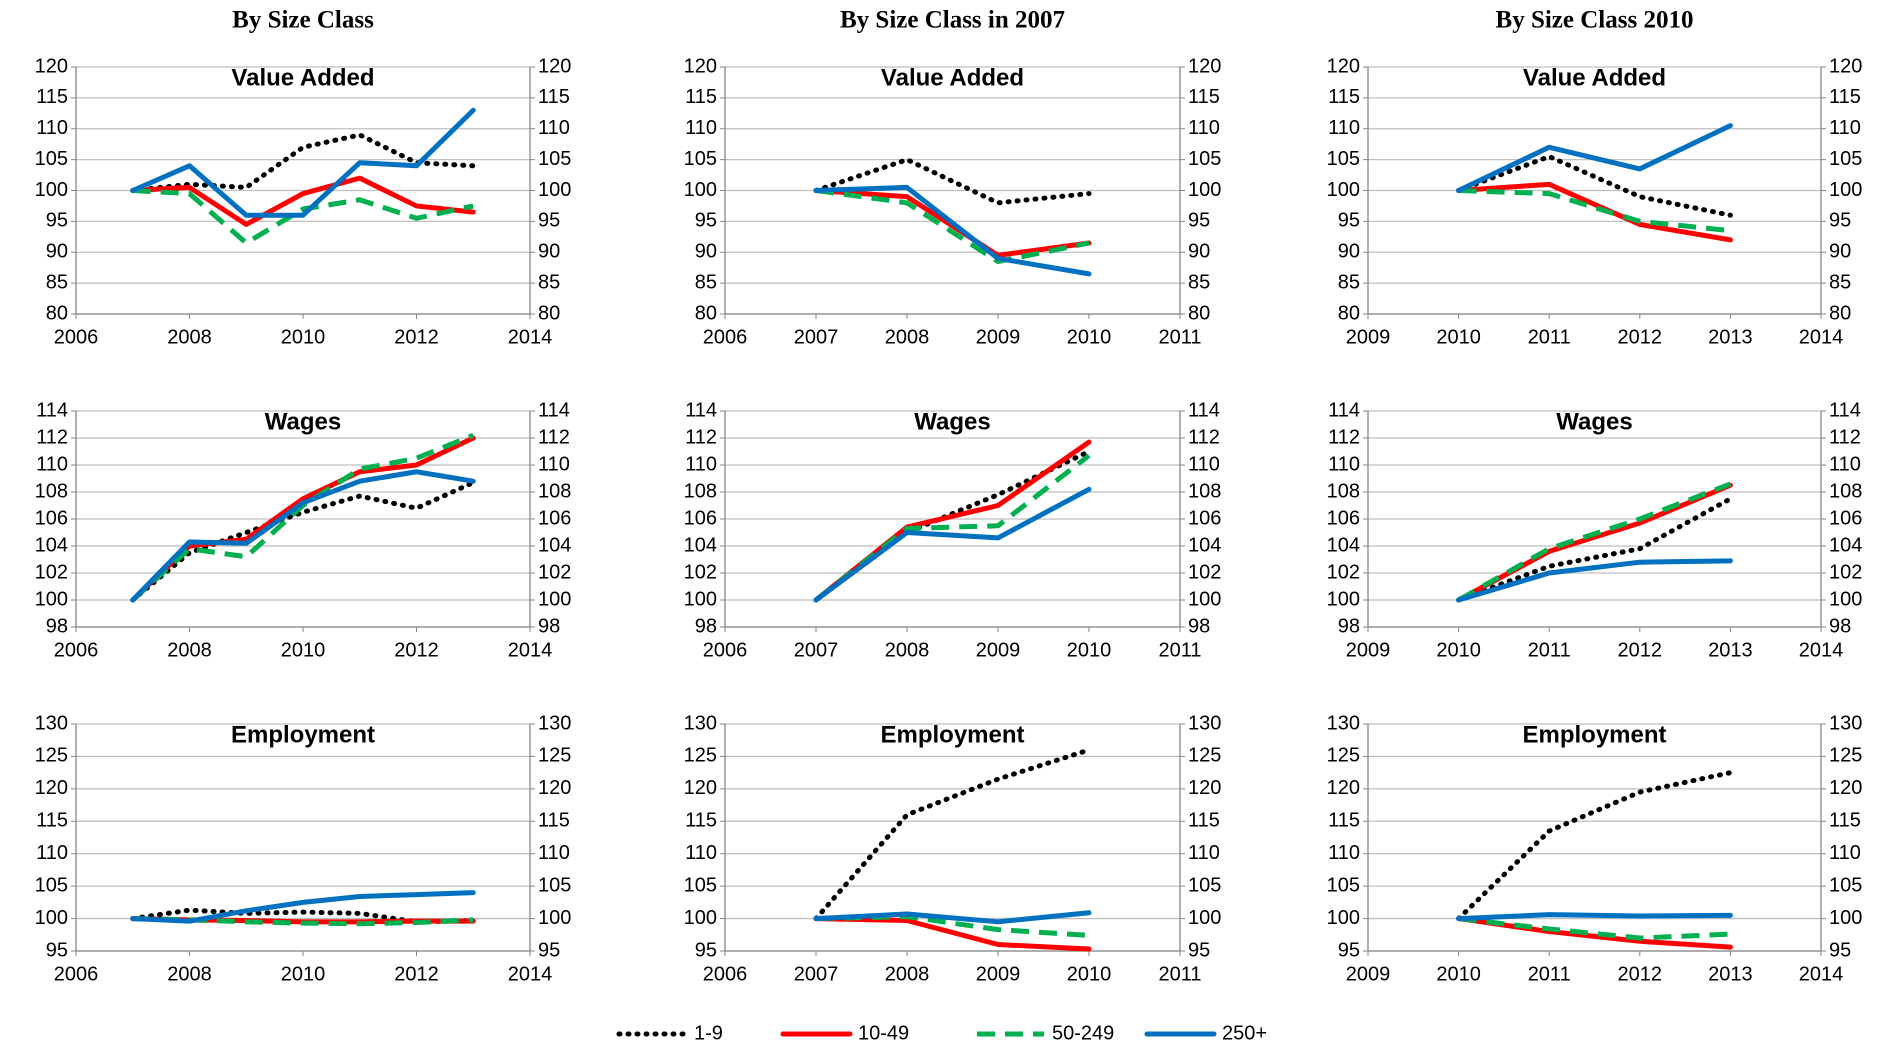  Describe the element at coordinates (998, 650) in the screenshot. I see `x-tick-label: 2009` at that location.